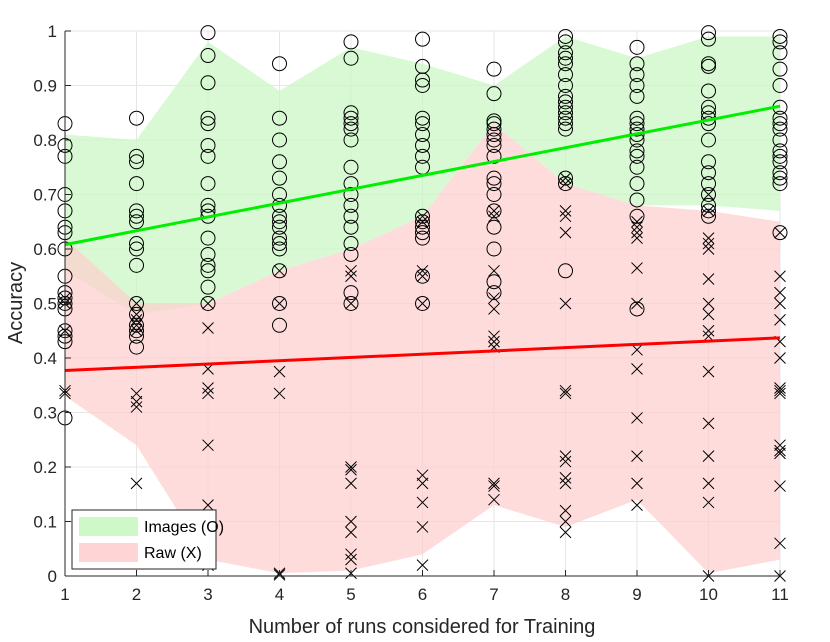 The width and height of the screenshot is (830, 642). Describe the element at coordinates (422, 627) in the screenshot. I see `x-axis-label: Number of runs considered for Training` at that location.